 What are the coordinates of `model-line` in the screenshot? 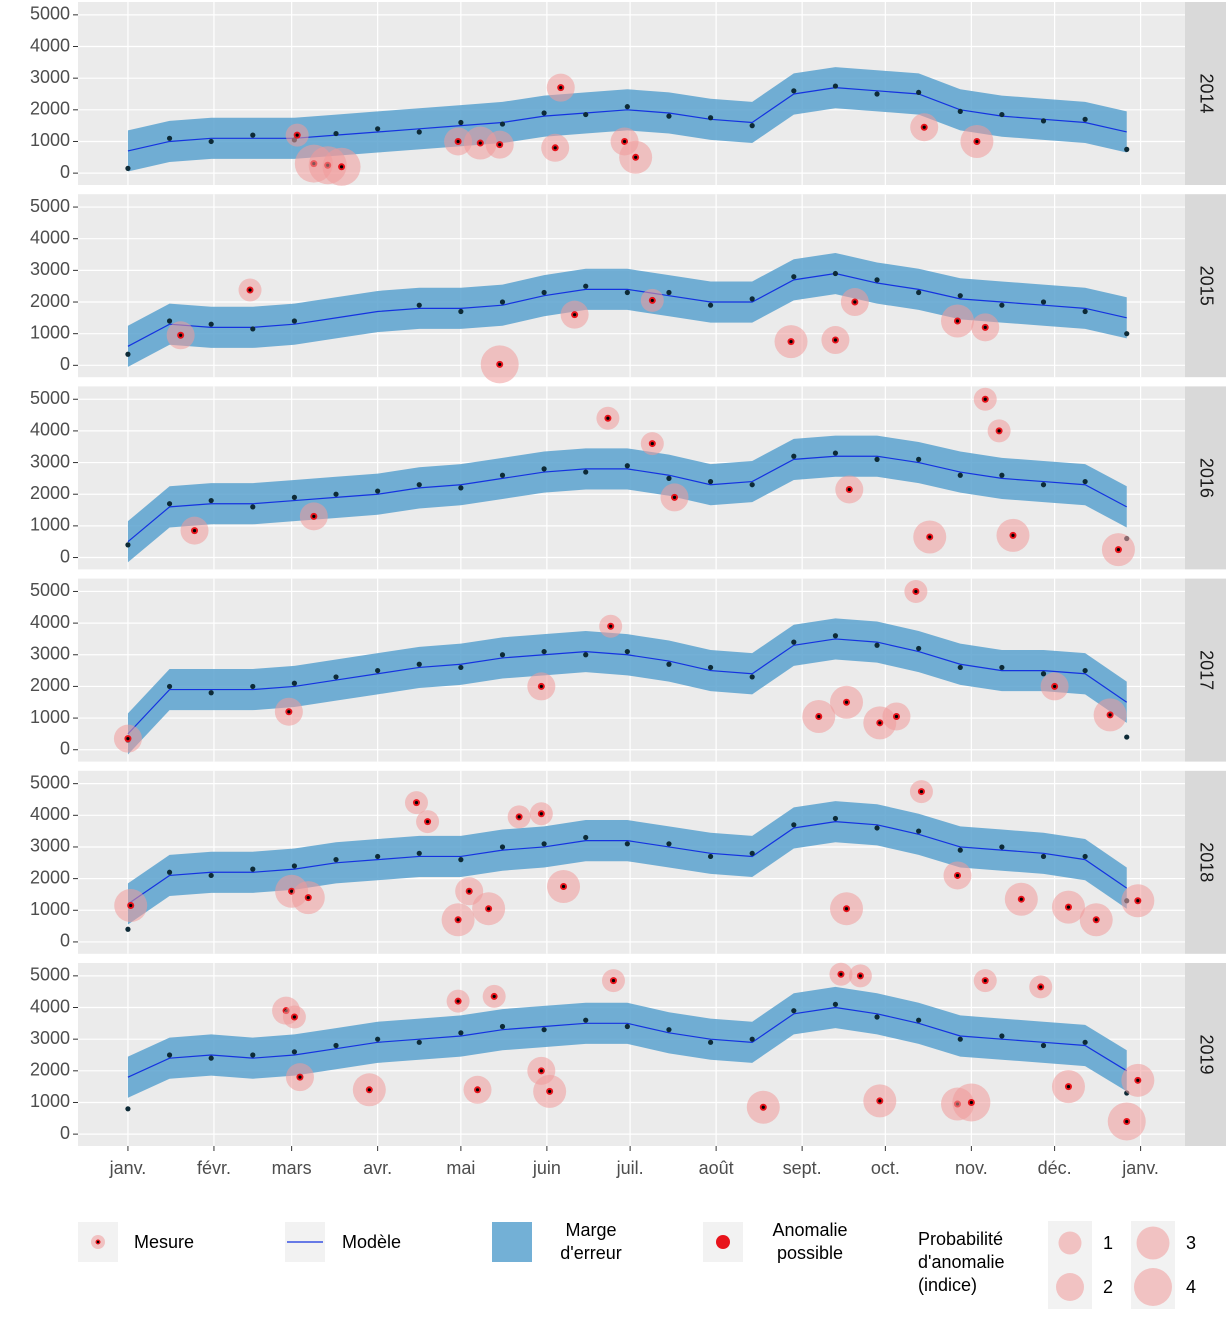 It's located at (627, 1042).